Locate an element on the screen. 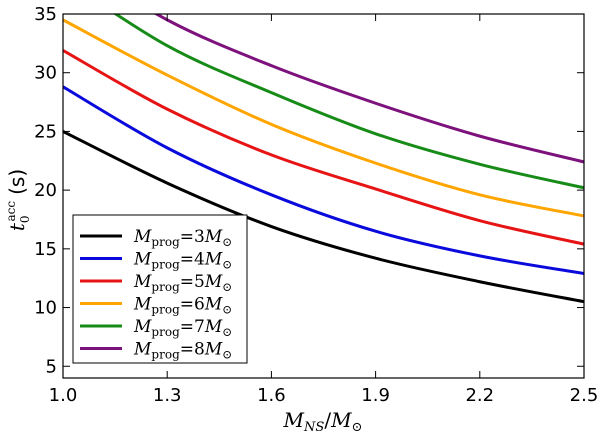  legend-label: Mprog=7M⊙ is located at coordinates (182, 328).